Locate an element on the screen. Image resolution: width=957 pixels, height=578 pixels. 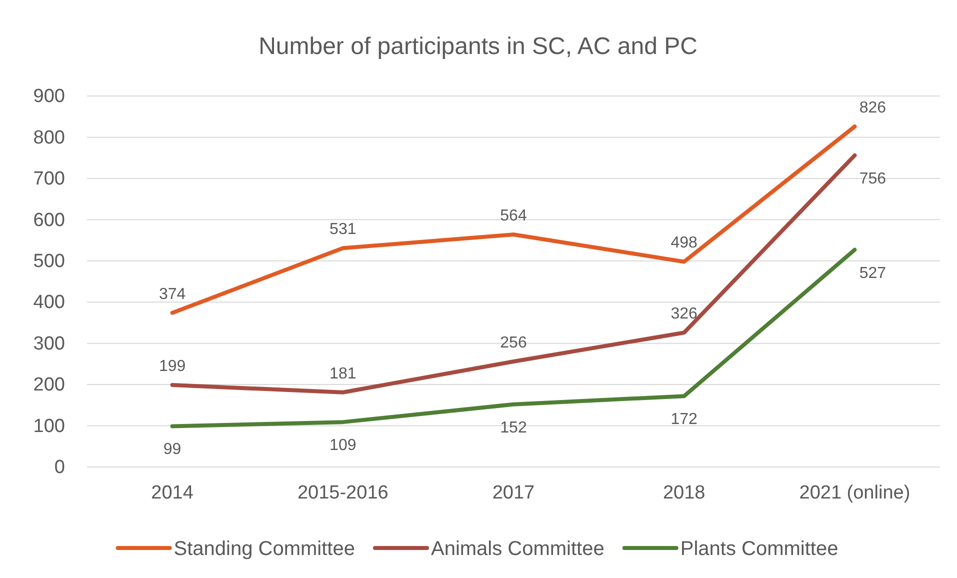
x-tick-label: 2018 is located at coordinates (684, 493).